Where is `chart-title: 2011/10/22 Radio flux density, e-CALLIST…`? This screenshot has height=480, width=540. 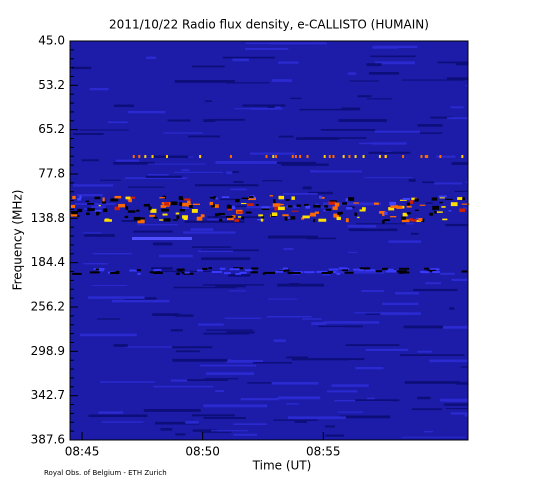 chart-title: 2011/10/22 Radio flux density, e-CALLIST… is located at coordinates (269, 25).